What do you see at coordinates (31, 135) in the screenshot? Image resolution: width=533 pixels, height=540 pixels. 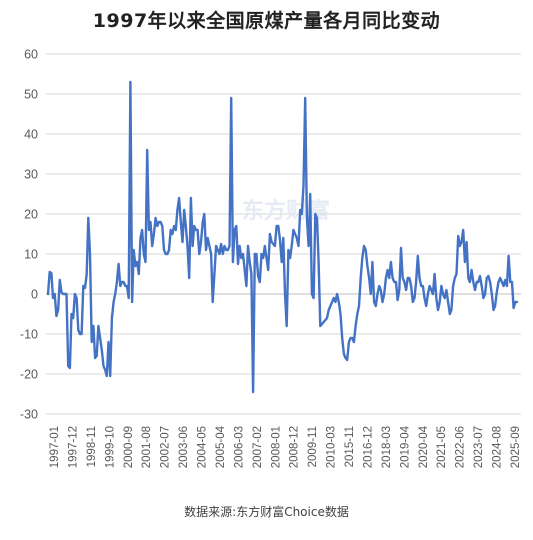 I see `y-tick-label: 40` at bounding box center [31, 135].